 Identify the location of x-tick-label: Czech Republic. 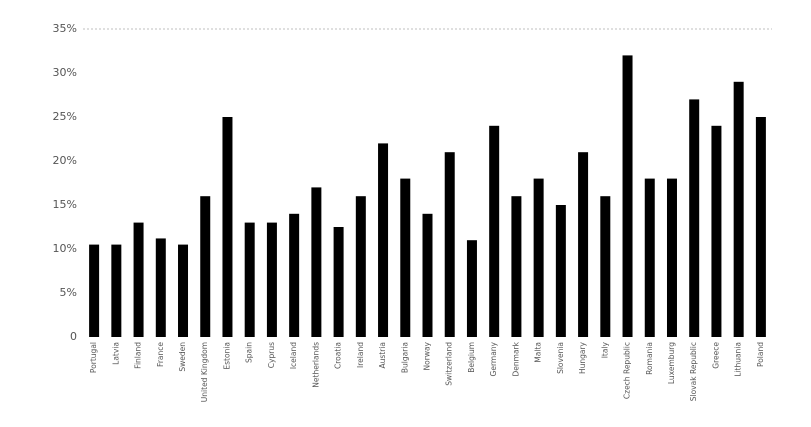
(627, 370).